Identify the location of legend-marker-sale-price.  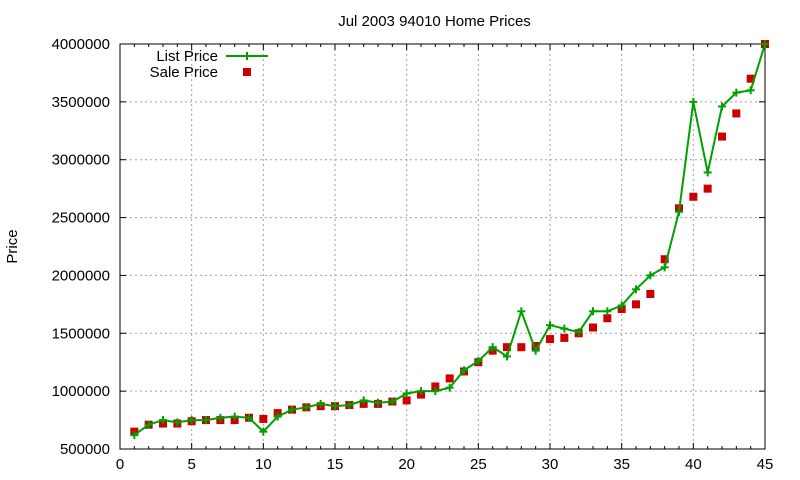
(247, 72).